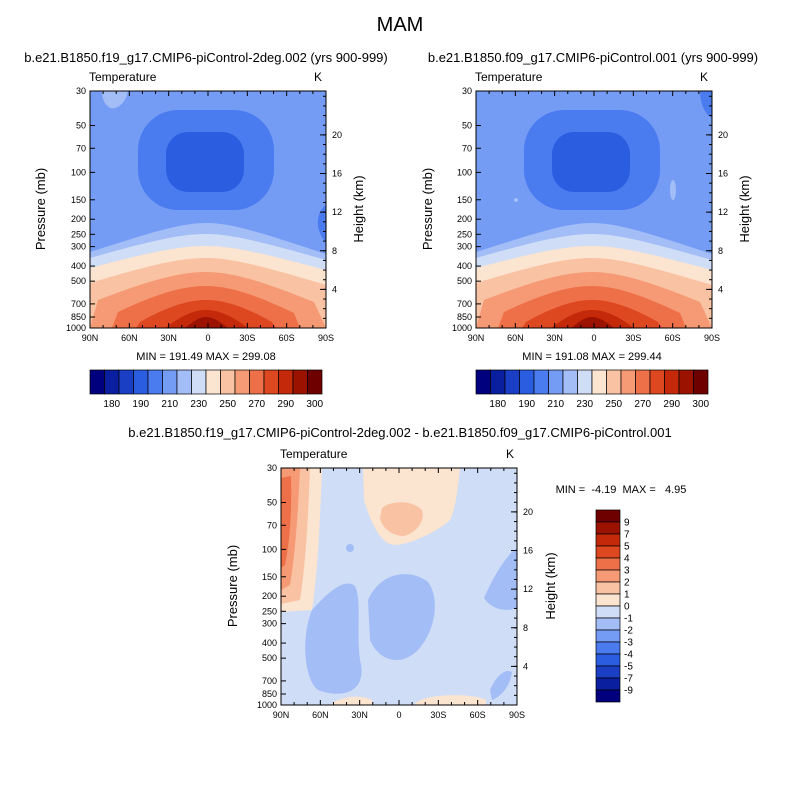 This screenshot has width=800, height=800. I want to click on colorbar-label: -1, so click(628, 619).